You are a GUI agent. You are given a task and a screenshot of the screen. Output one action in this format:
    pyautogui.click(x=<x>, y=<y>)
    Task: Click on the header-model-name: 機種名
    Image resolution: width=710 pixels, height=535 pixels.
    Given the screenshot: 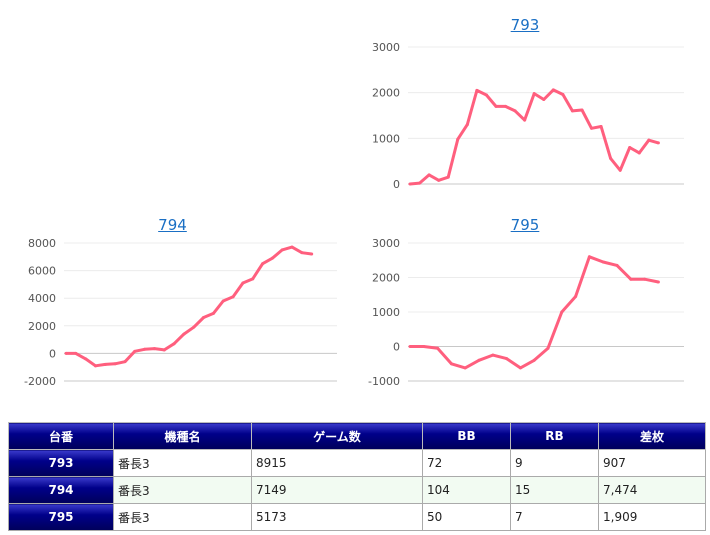 What is the action you would take?
    pyautogui.click(x=182, y=436)
    